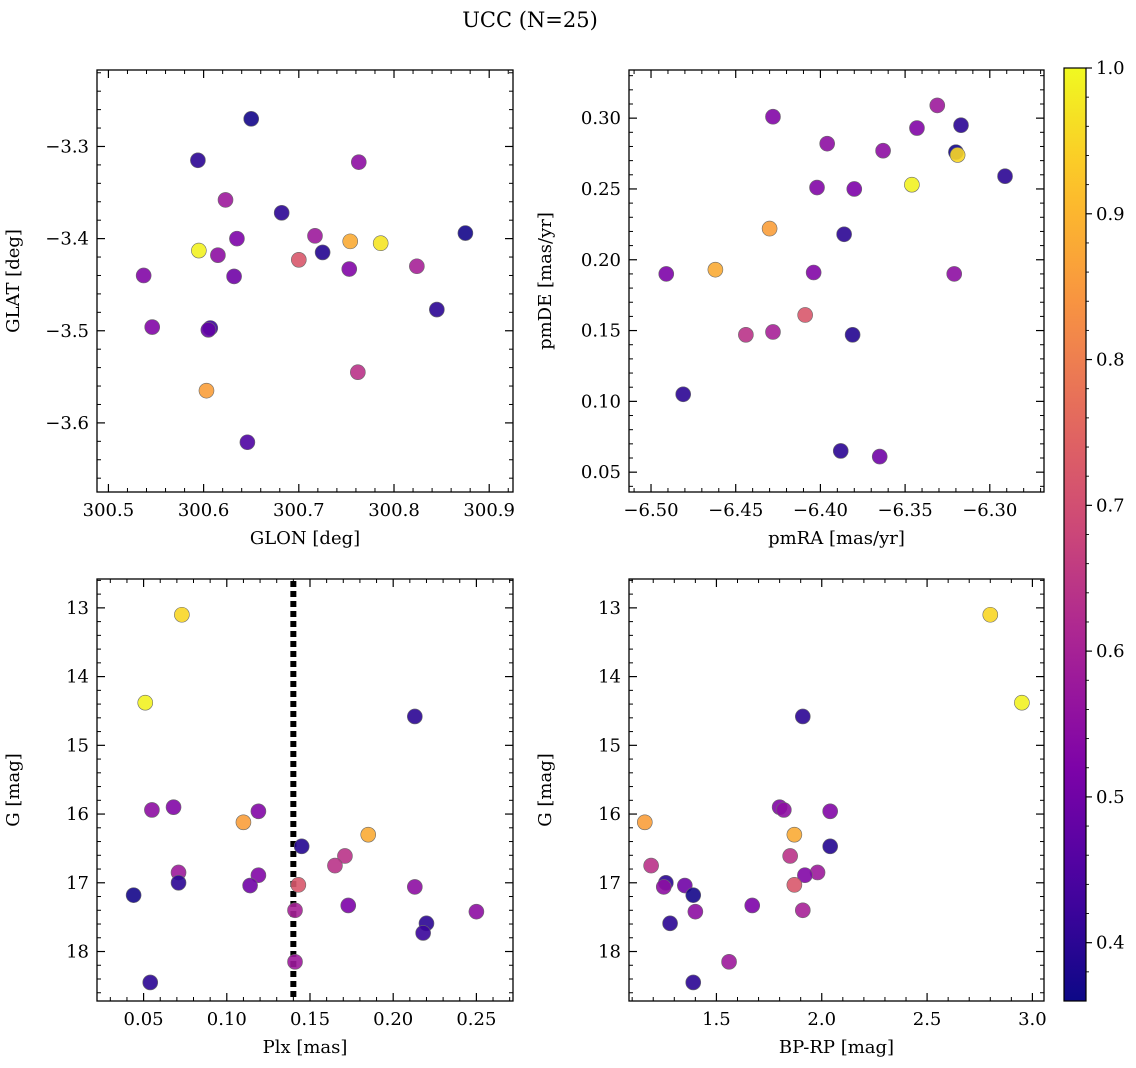  Describe the element at coordinates (67, 146) in the screenshot. I see `y-tick-label: −3.3` at that location.